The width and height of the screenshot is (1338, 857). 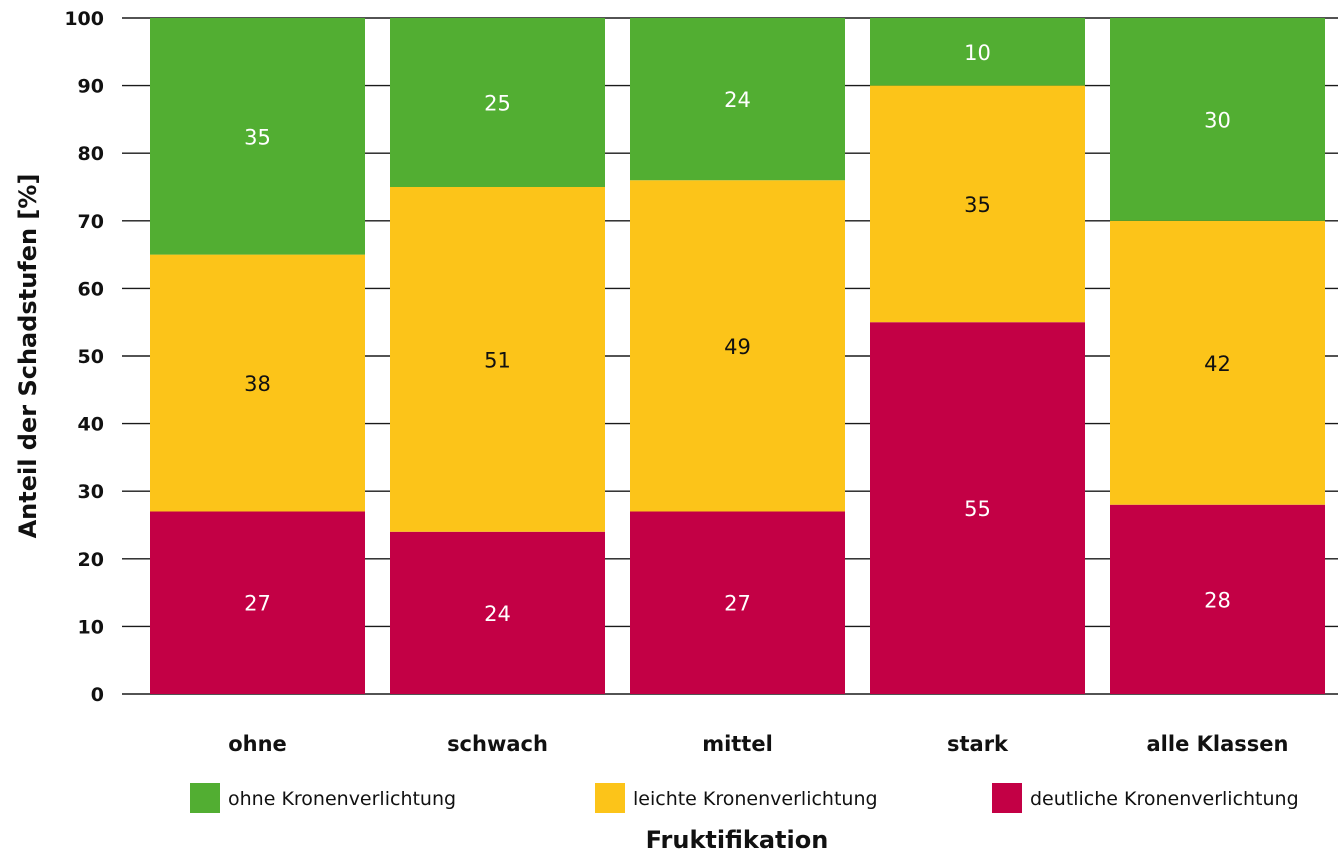 I want to click on legend-label: leichte Kronenverlichtung, so click(x=755, y=799).